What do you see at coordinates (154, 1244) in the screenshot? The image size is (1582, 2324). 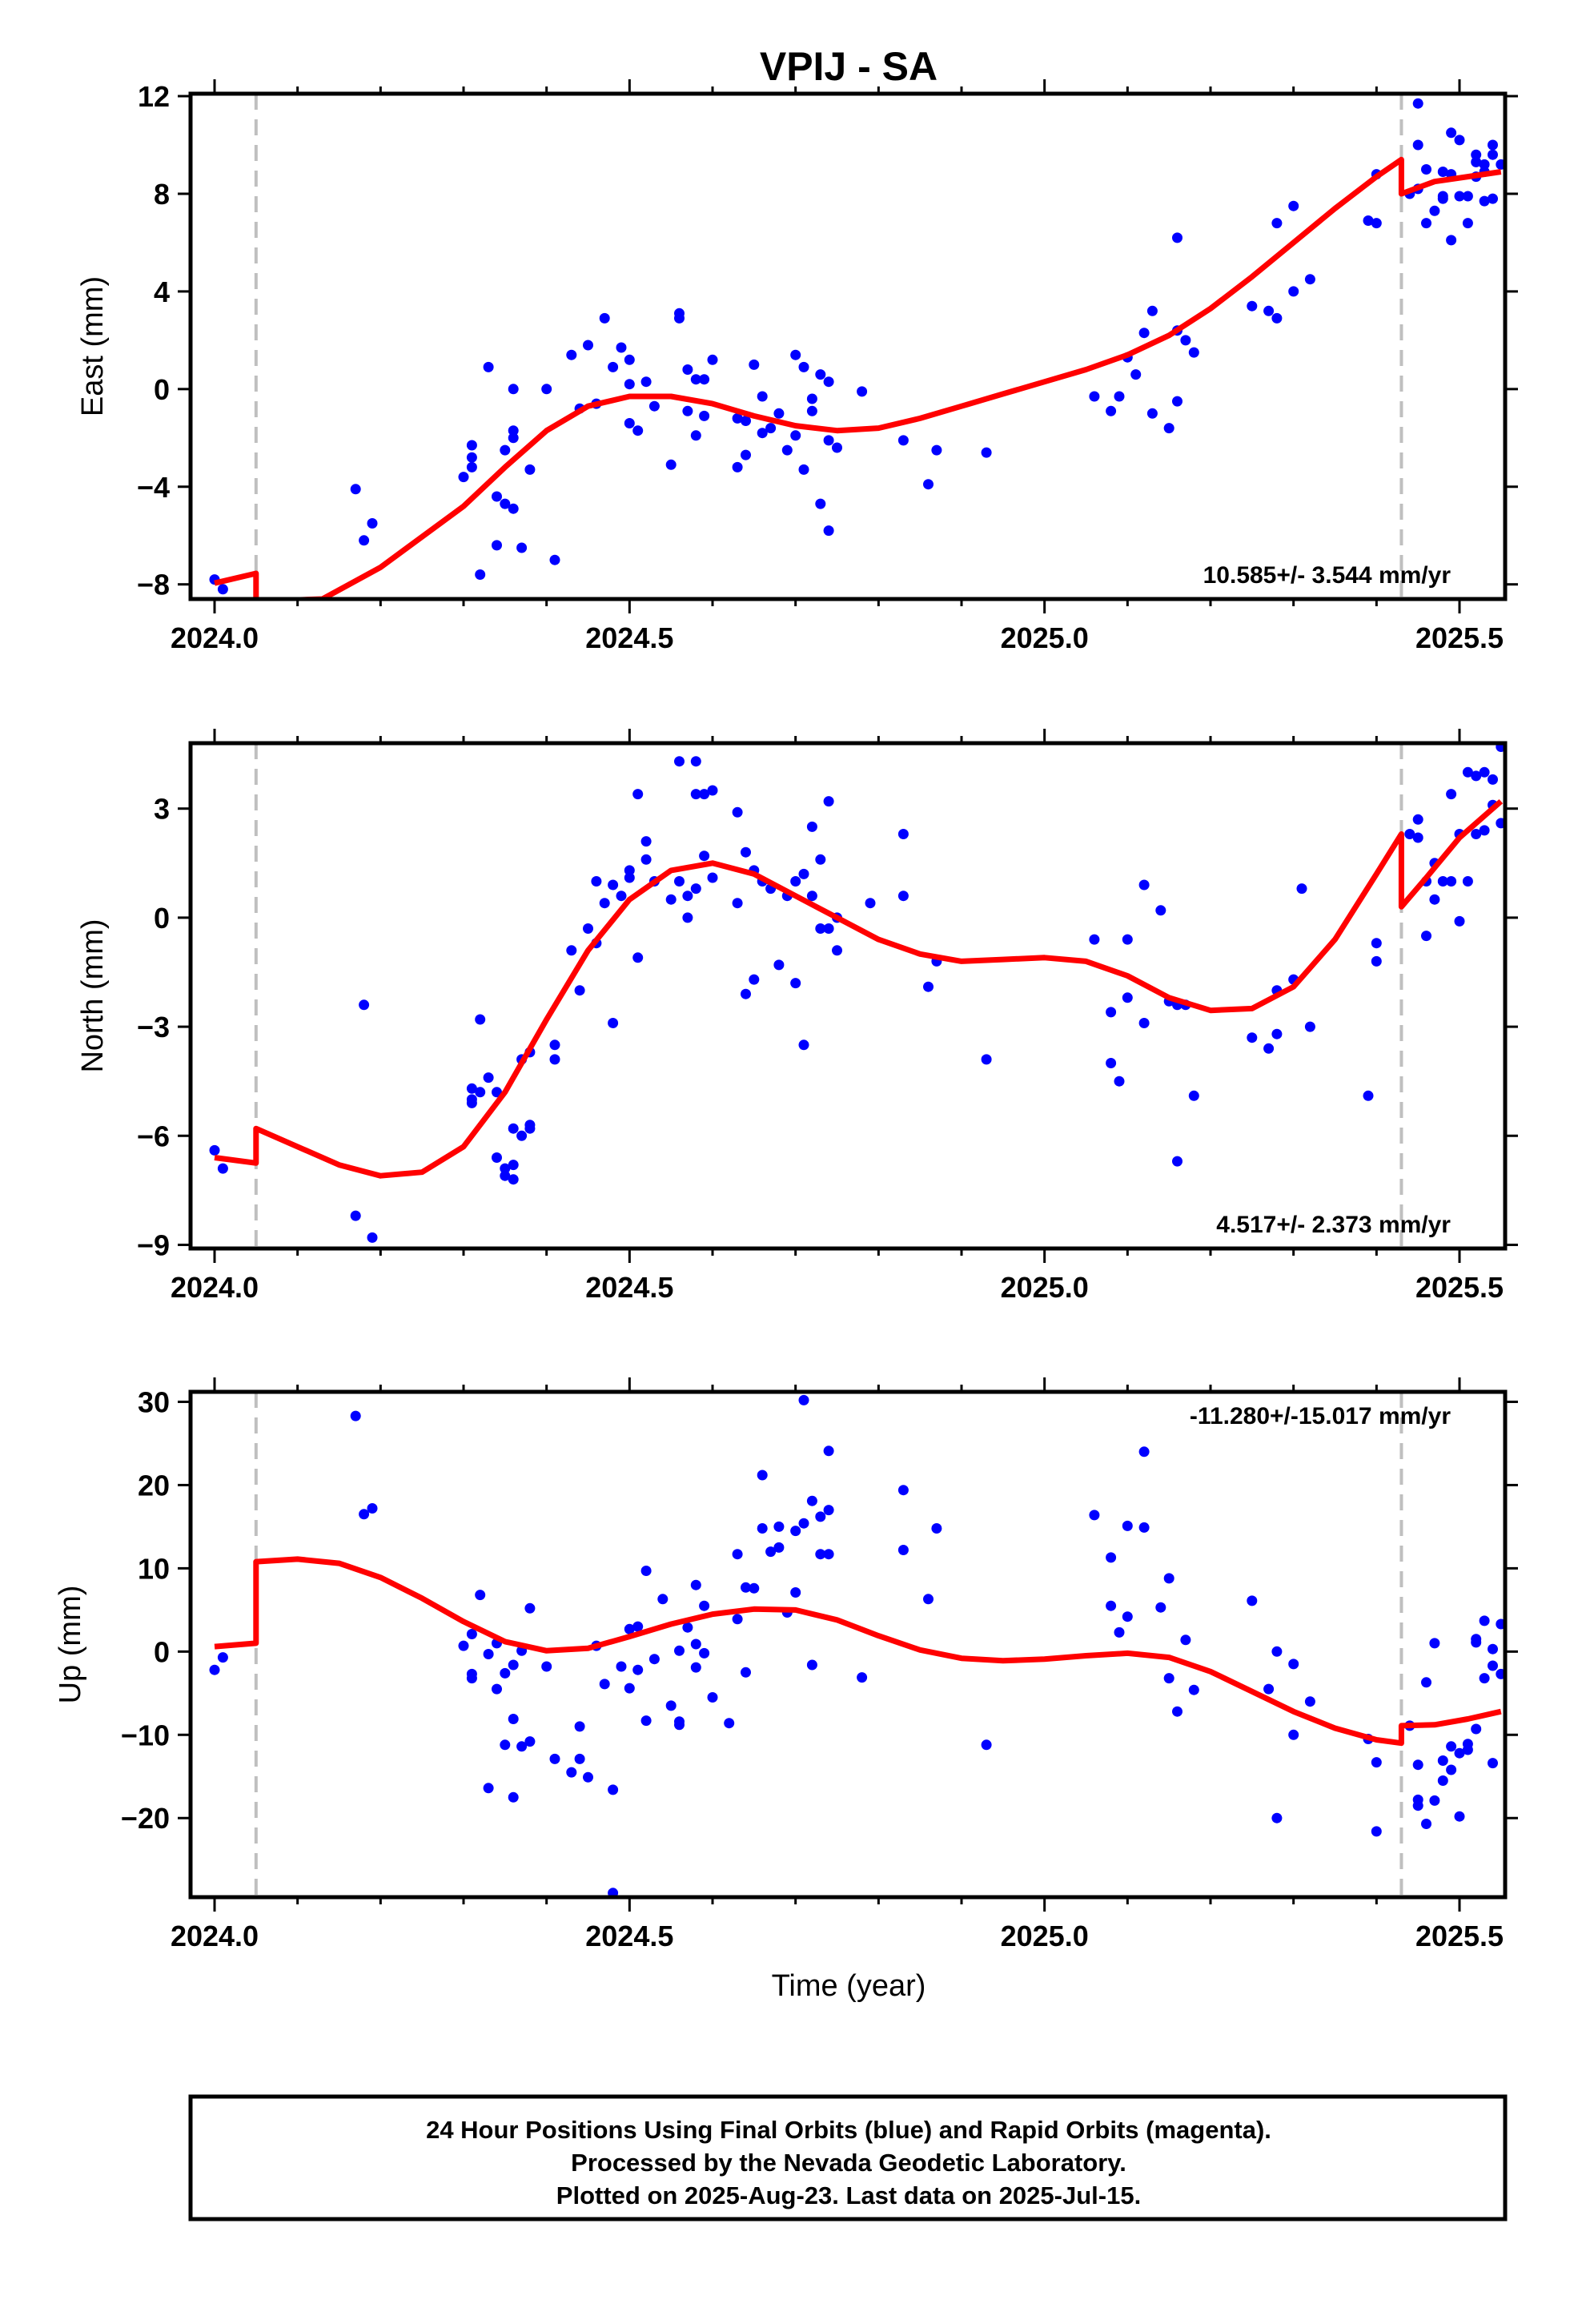 I see `north-y-tick-label: −9` at bounding box center [154, 1244].